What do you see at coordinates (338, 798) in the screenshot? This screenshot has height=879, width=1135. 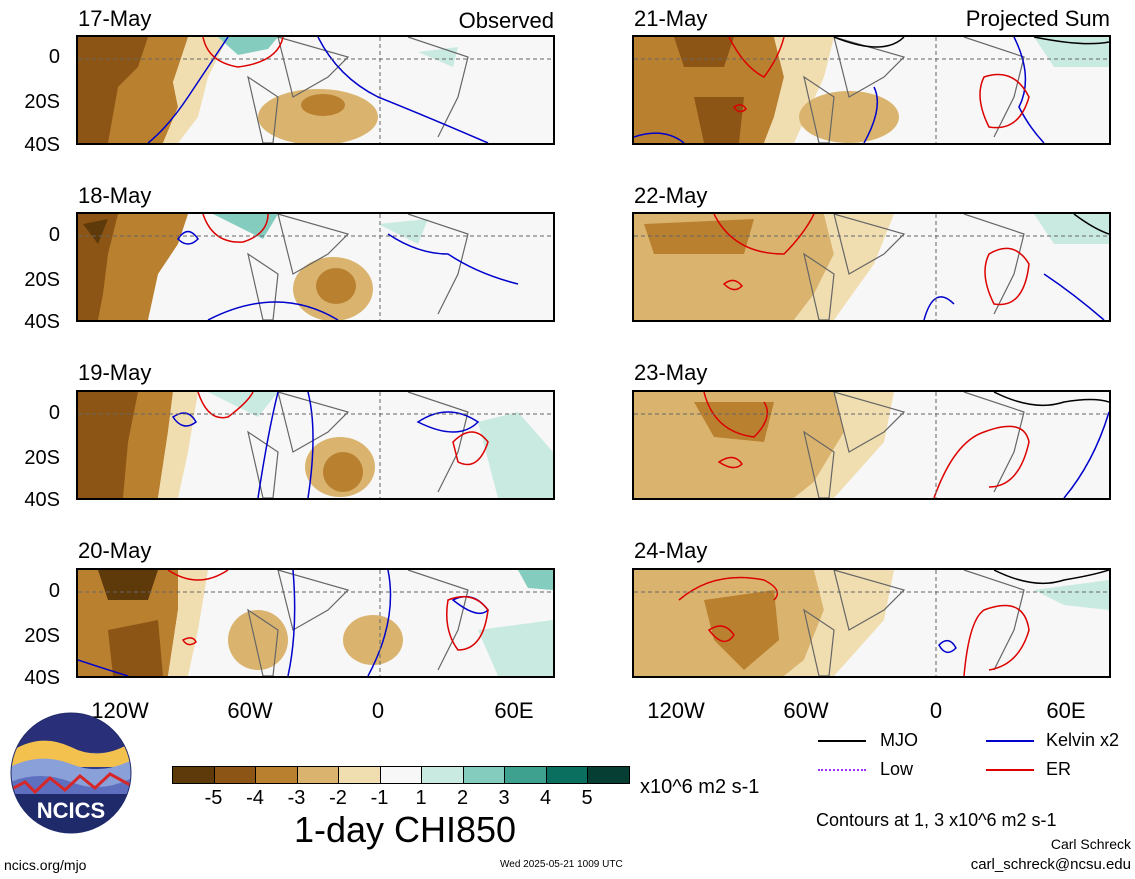 I see `colorbar-tick-label: -2` at bounding box center [338, 798].